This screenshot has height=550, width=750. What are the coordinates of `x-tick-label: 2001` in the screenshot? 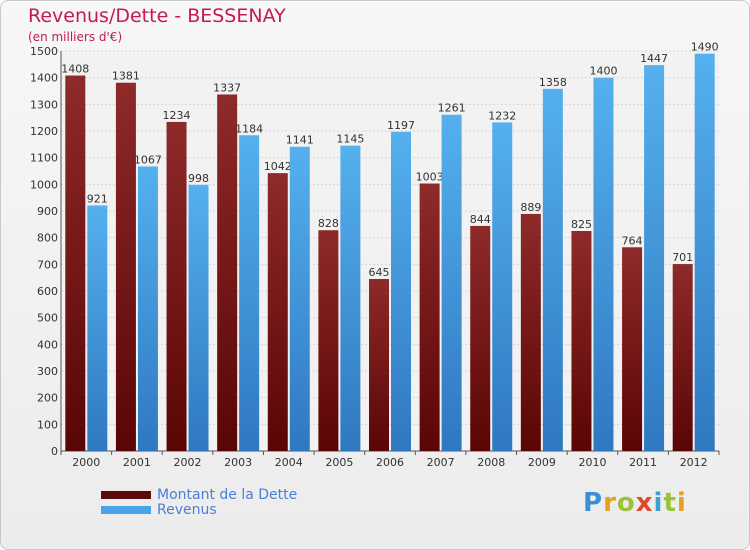 It's located at (137, 462).